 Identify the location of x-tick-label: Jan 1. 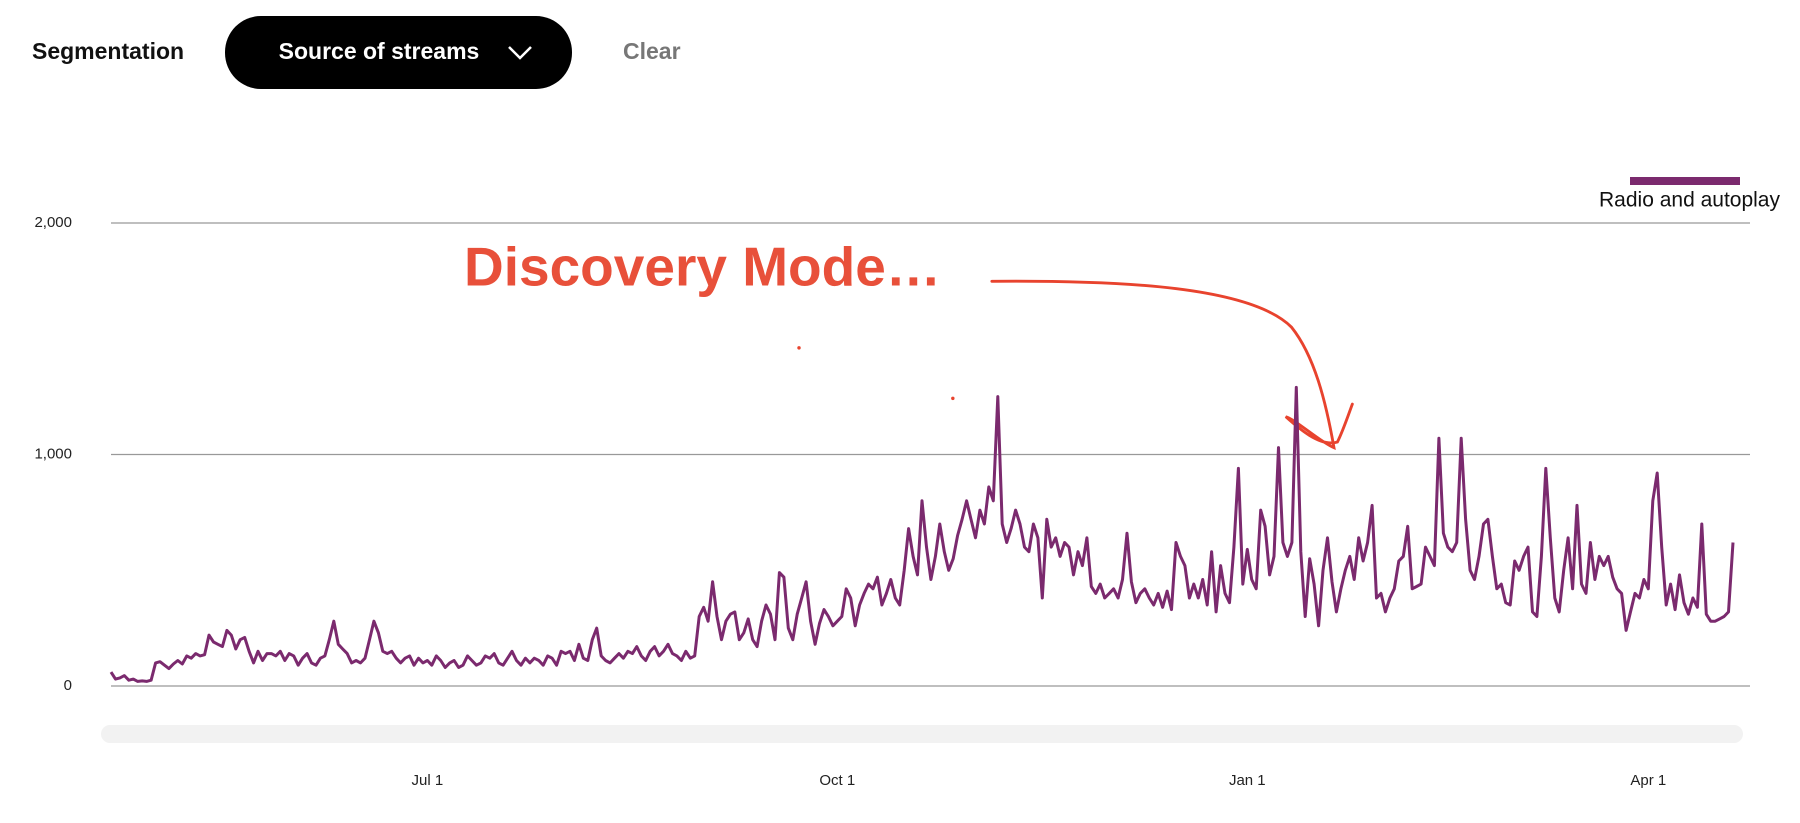
(1247, 780).